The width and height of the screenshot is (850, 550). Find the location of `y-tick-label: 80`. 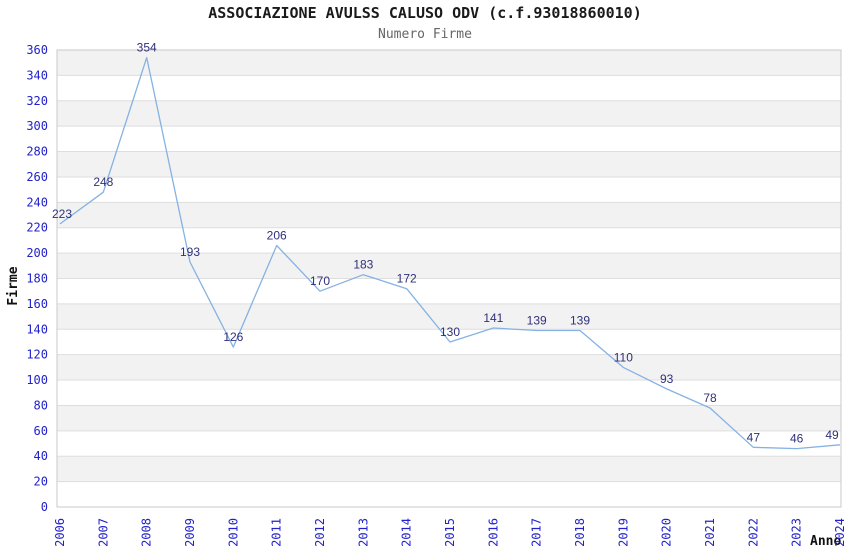

y-tick-label: 80 is located at coordinates (41, 405).